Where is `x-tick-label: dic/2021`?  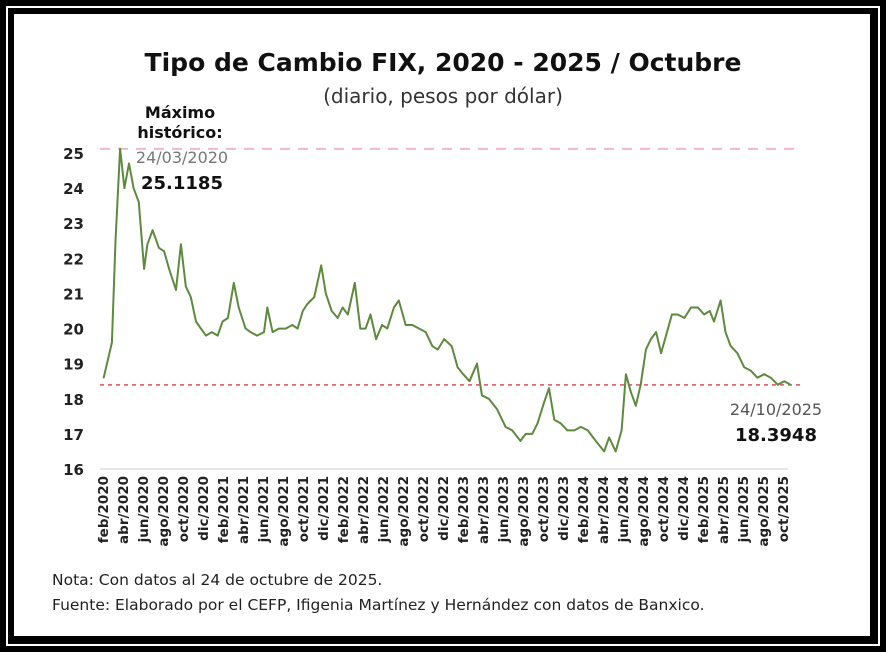
x-tick-label: dic/2021 is located at coordinates (324, 508).